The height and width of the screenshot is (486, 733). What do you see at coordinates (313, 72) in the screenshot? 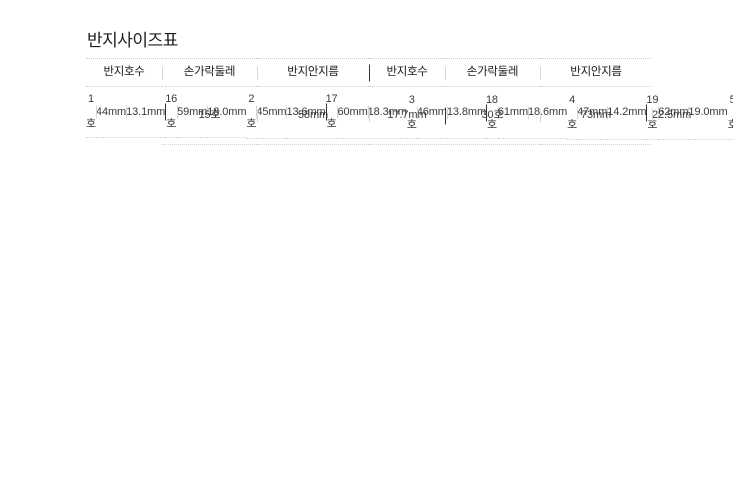
I see `column-header-inner-diameter-left: 반지안지름` at bounding box center [313, 72].